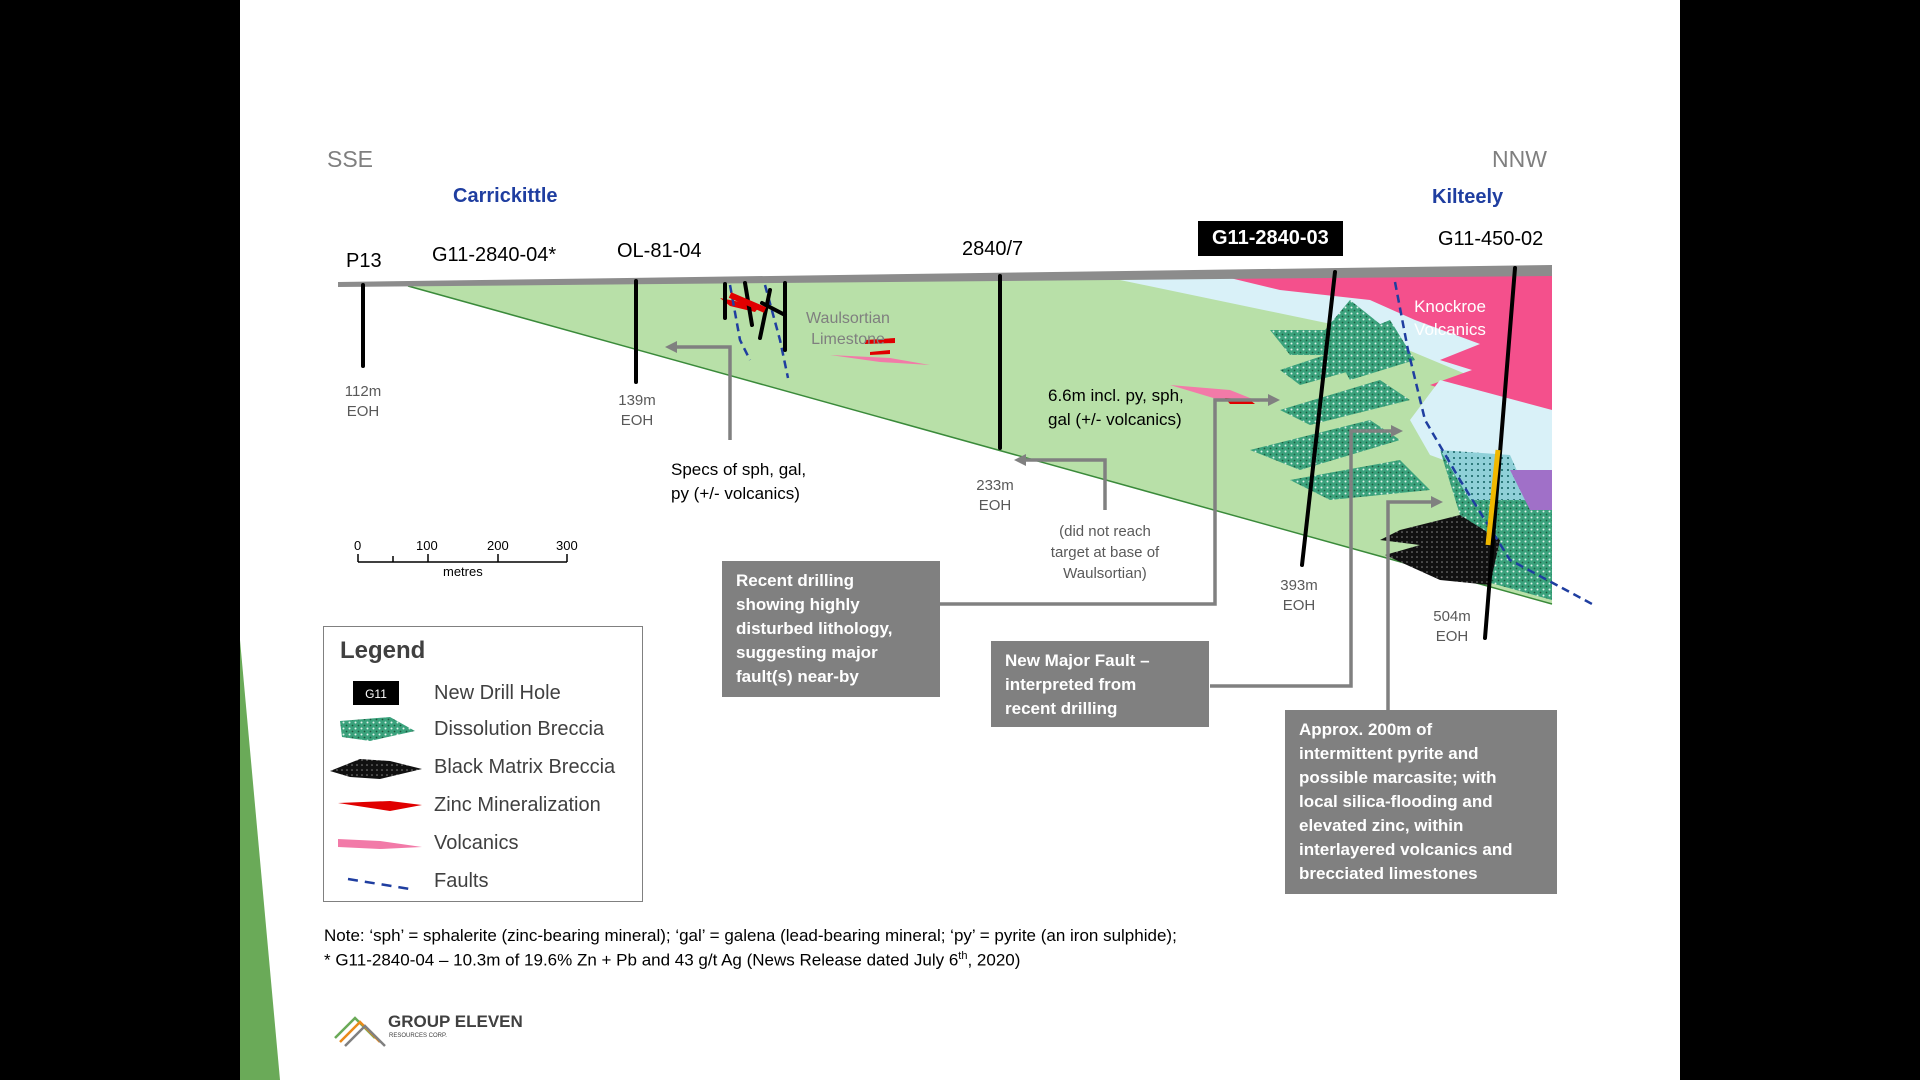 The width and height of the screenshot is (1920, 1080). Describe the element at coordinates (1468, 197) in the screenshot. I see `place-kilteely: Kilteely` at that location.